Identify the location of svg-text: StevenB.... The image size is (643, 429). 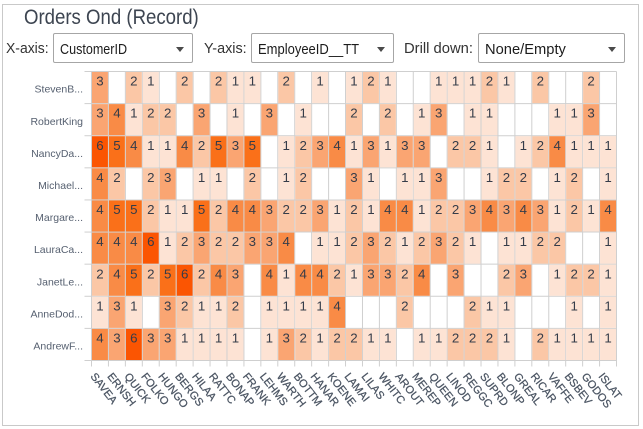
(59, 90).